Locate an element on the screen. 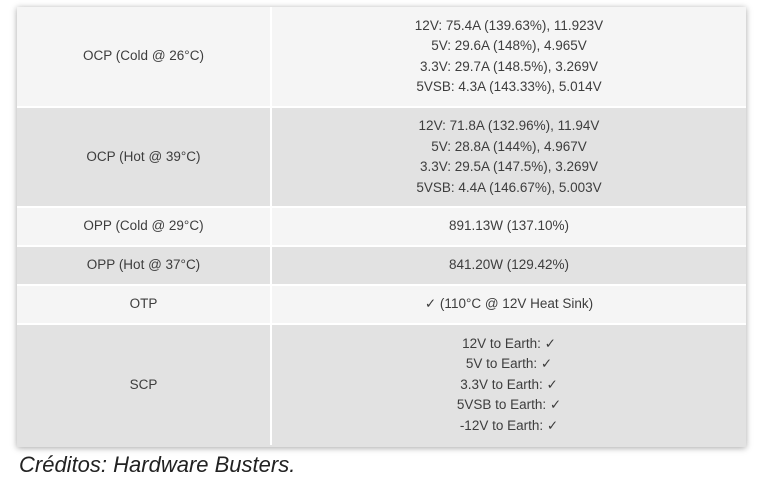 Image resolution: width=760 pixels, height=484 pixels. row-value-cell: 891.13W (137.10%) is located at coordinates (508, 227).